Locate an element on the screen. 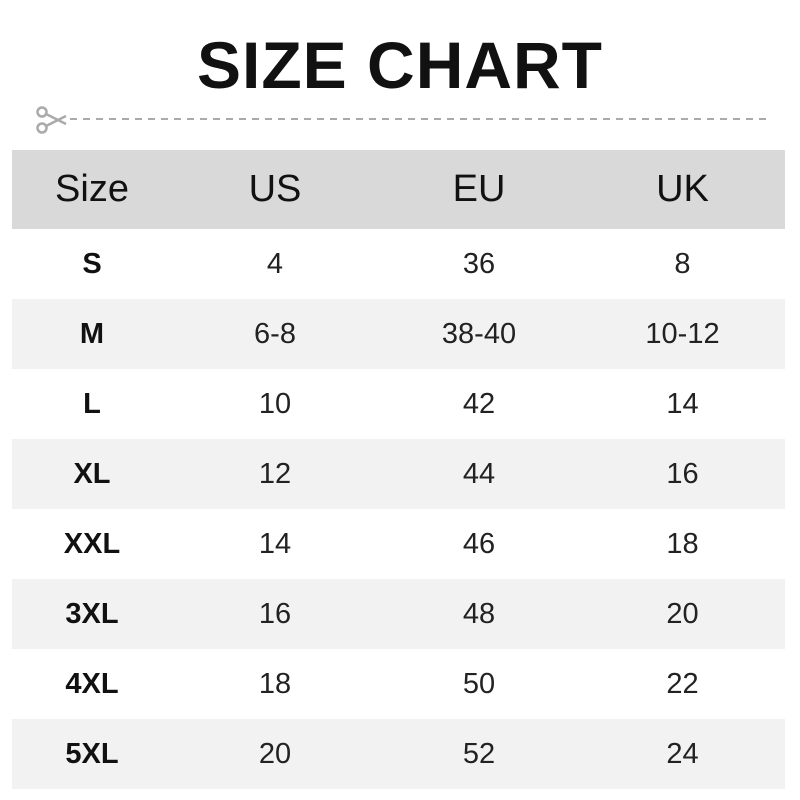 Image resolution: width=800 pixels, height=800 pixels. table-row: M 6-8 38-40 10-12 is located at coordinates (398, 334).